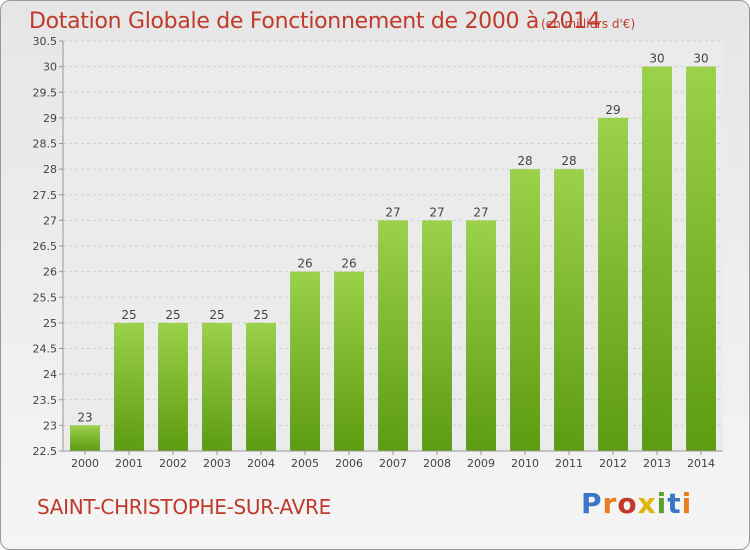  I want to click on x-tick-label: 2003, so click(217, 463).